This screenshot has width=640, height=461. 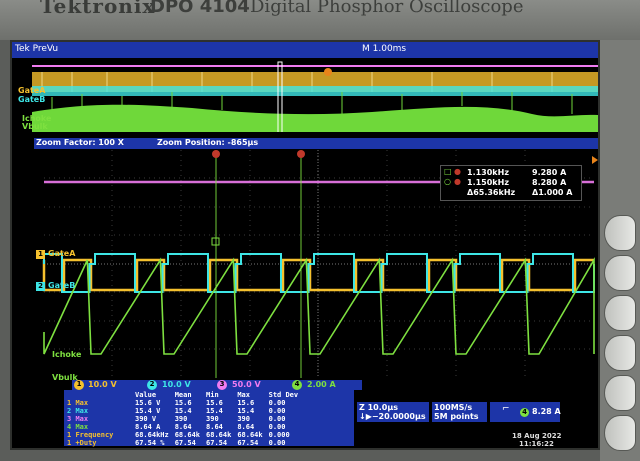 What do you see at coordinates (214, 403) in the screenshot?
I see `meas-min: 15.6` at bounding box center [214, 403].